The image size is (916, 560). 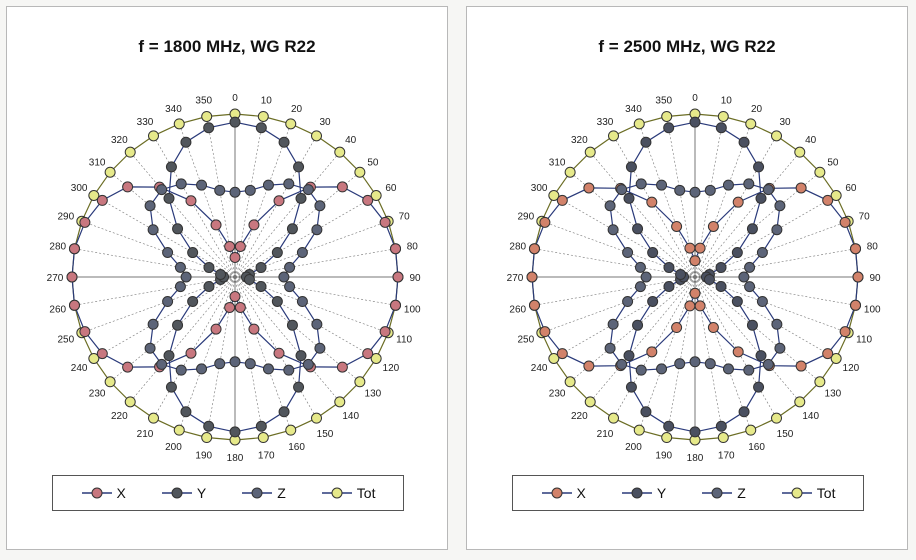 What do you see at coordinates (66, 216) in the screenshot?
I see `angle-tick-label: 290` at bounding box center [66, 216].